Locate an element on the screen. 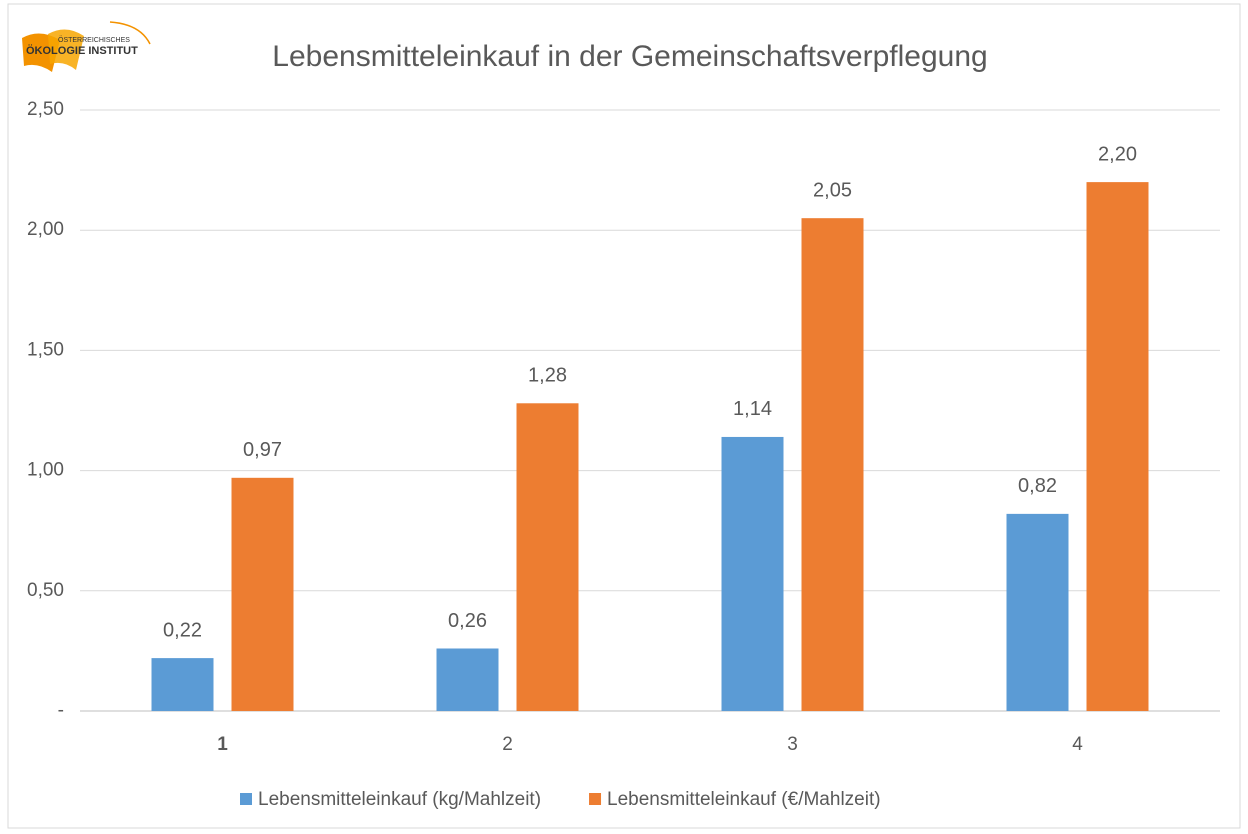 The image size is (1248, 834). data-label: 2,20 is located at coordinates (1117, 154).